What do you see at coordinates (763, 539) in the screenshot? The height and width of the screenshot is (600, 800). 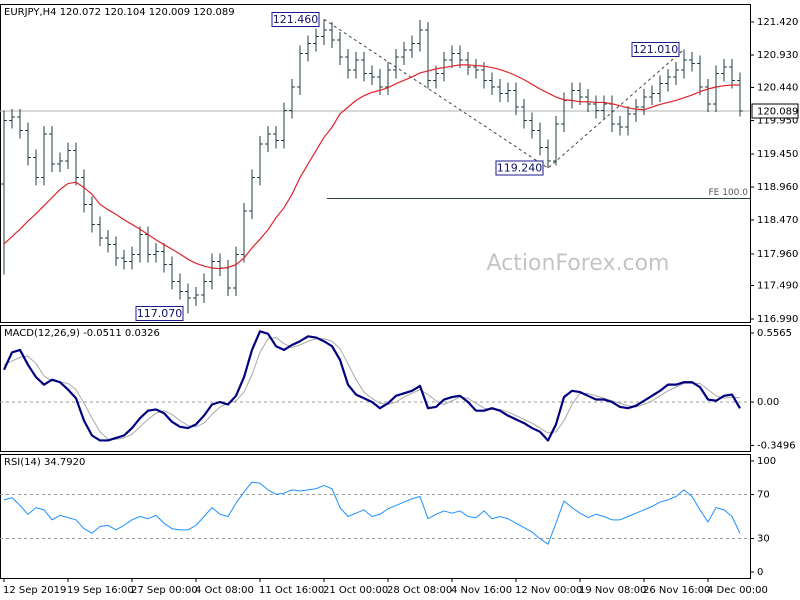 I see `y-tick-label: 30` at bounding box center [763, 539].